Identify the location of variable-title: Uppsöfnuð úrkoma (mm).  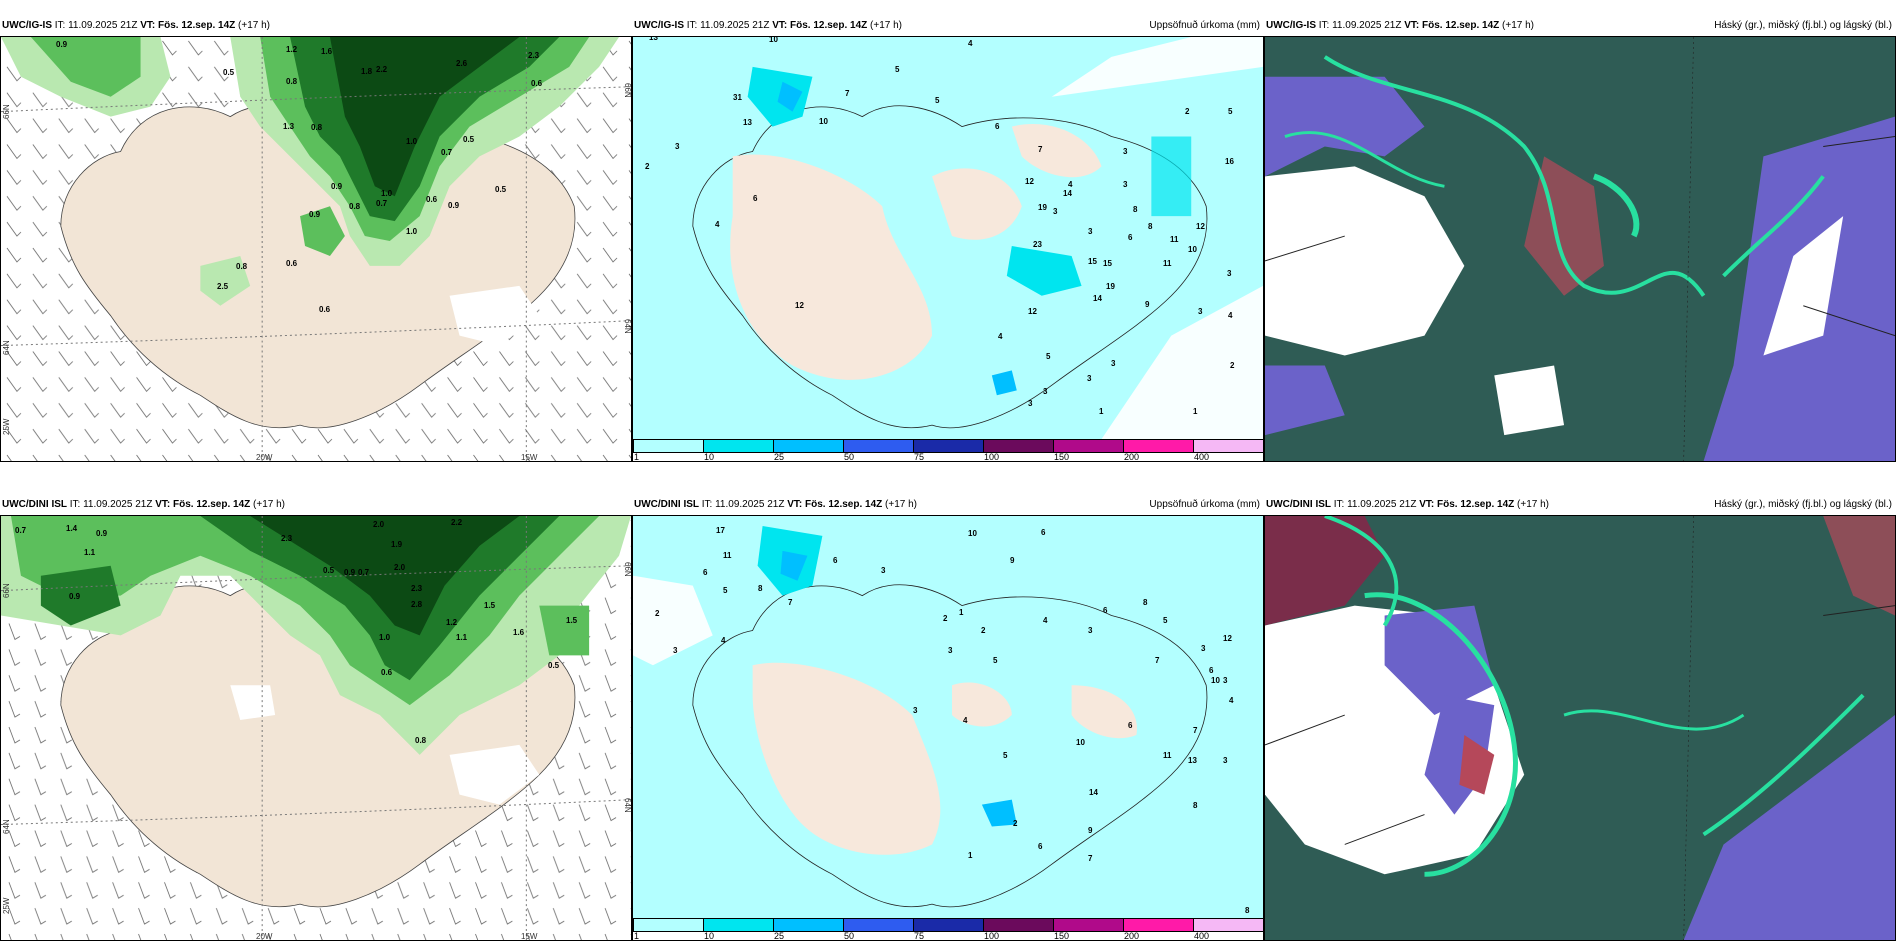
(1204, 504).